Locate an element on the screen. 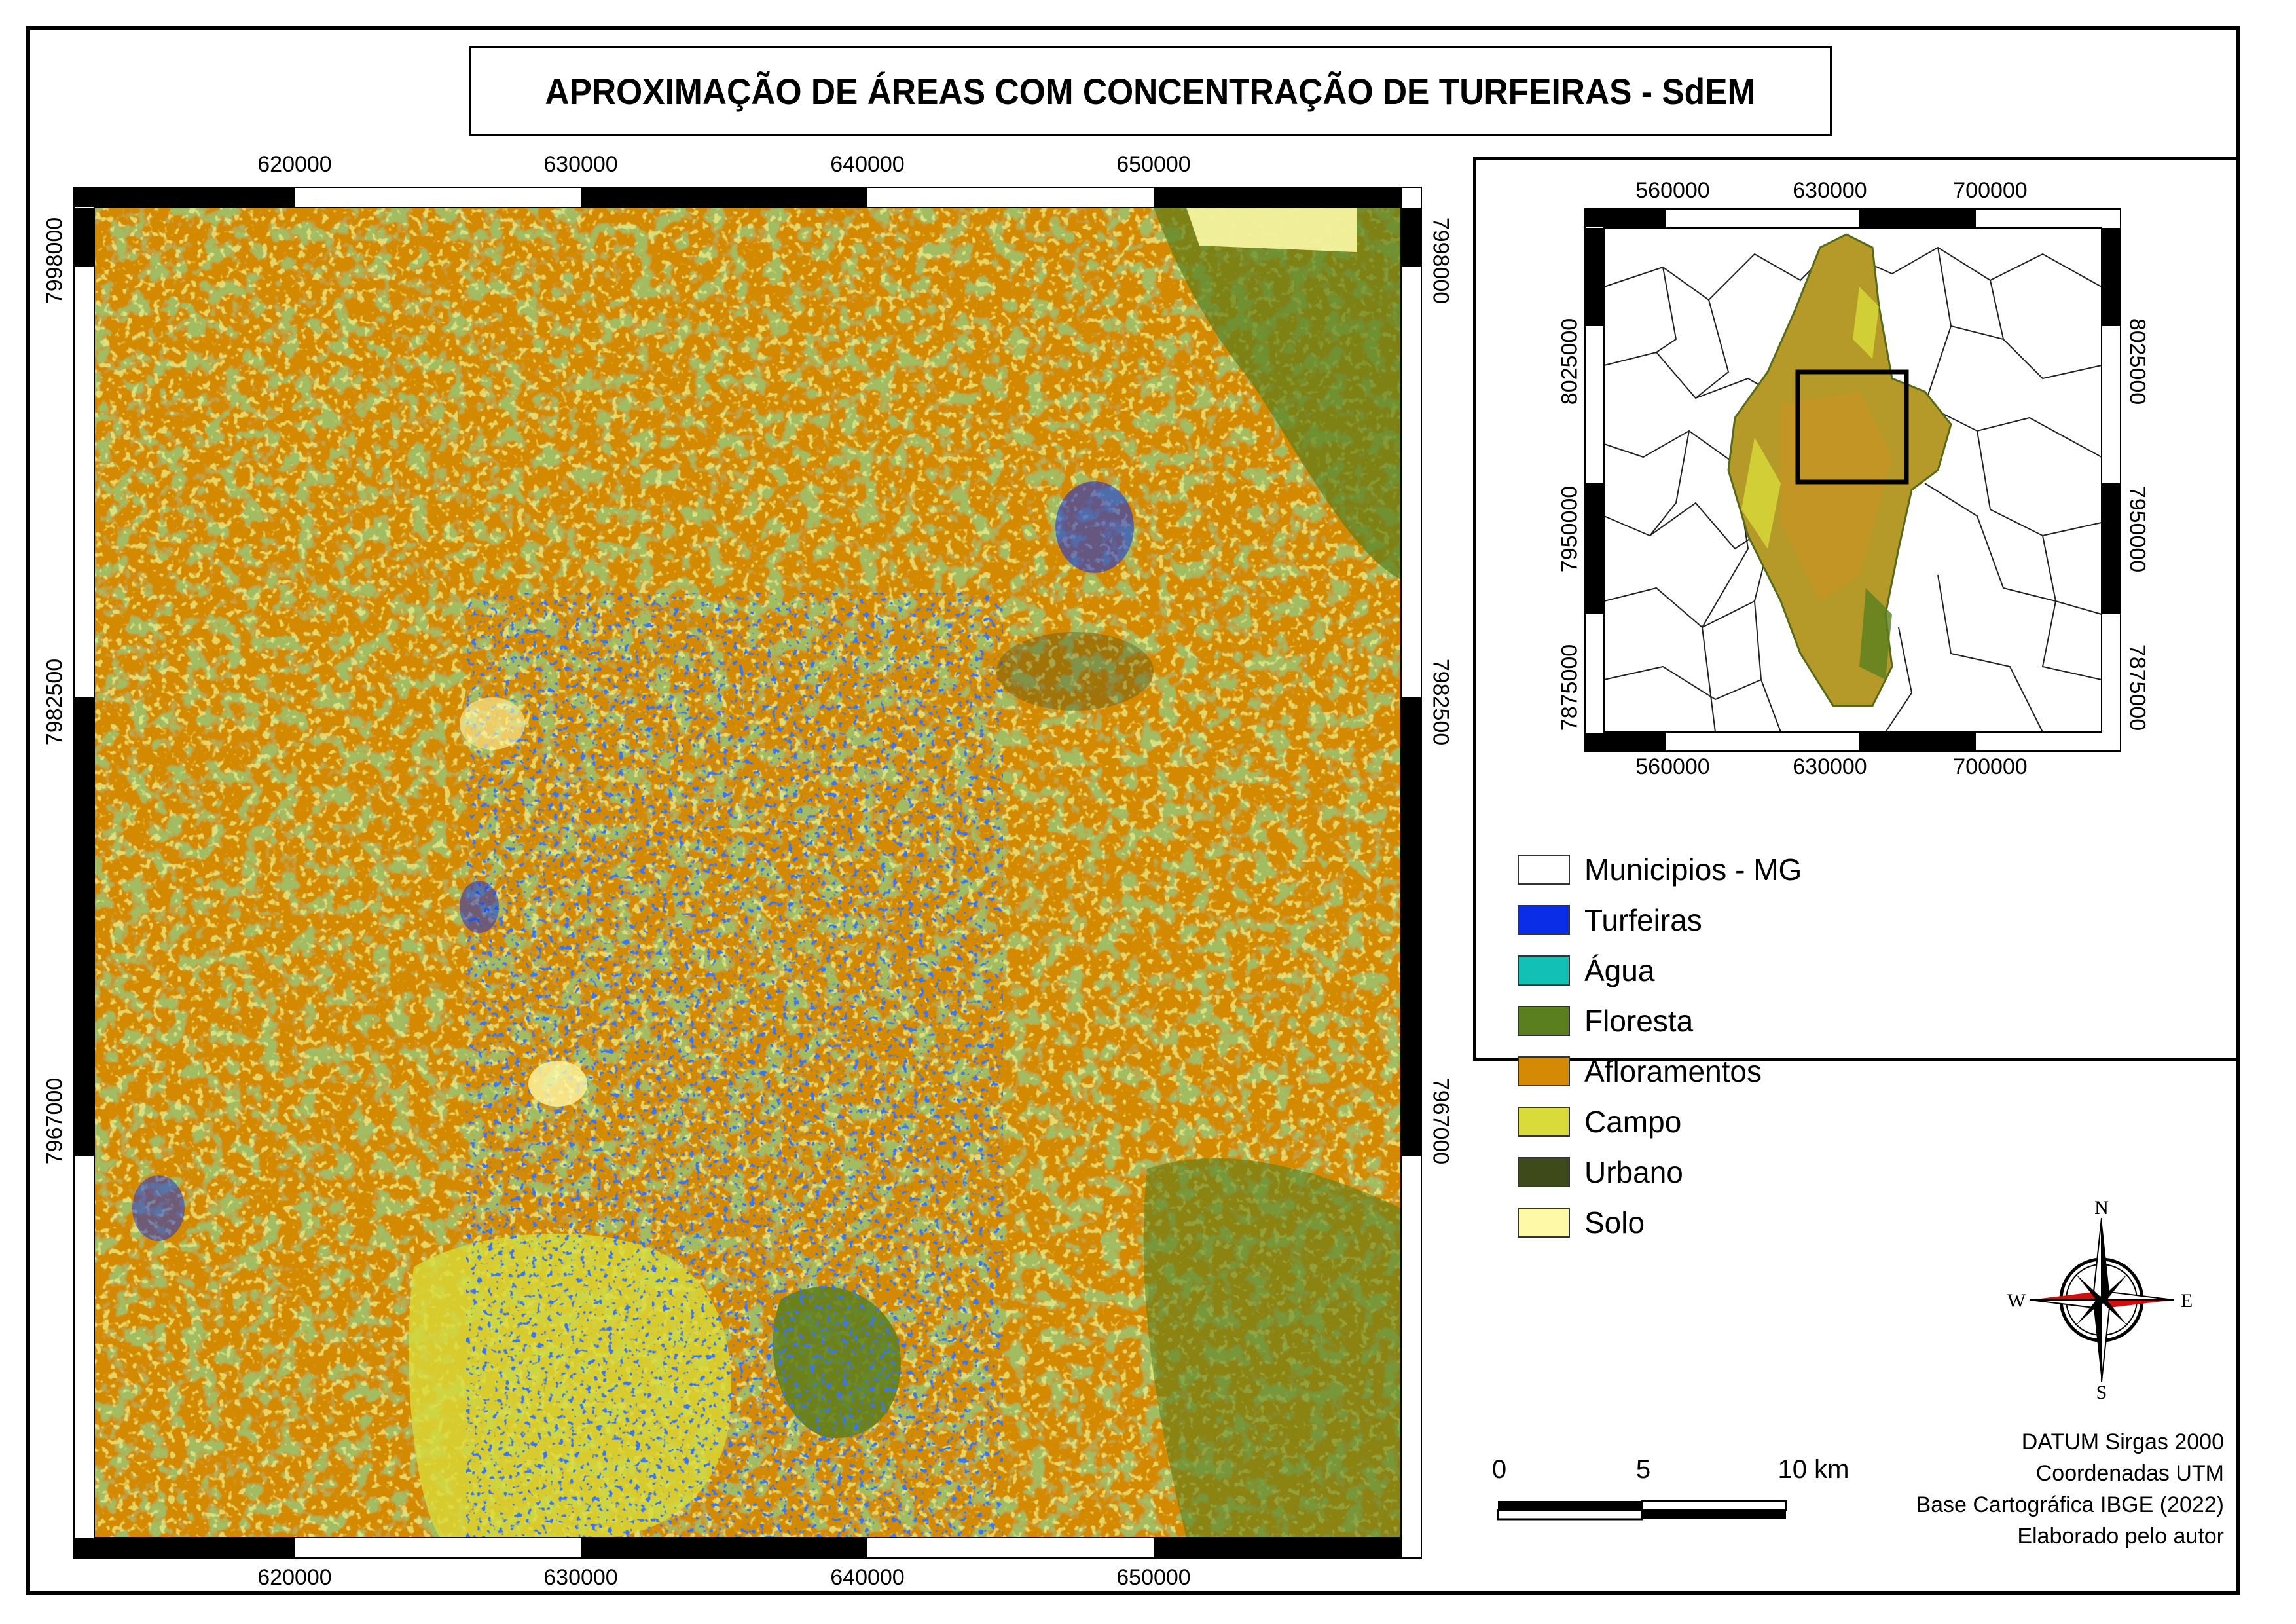 This screenshot has width=2296, height=1624. legend-label: Afloramentos is located at coordinates (1673, 1071).